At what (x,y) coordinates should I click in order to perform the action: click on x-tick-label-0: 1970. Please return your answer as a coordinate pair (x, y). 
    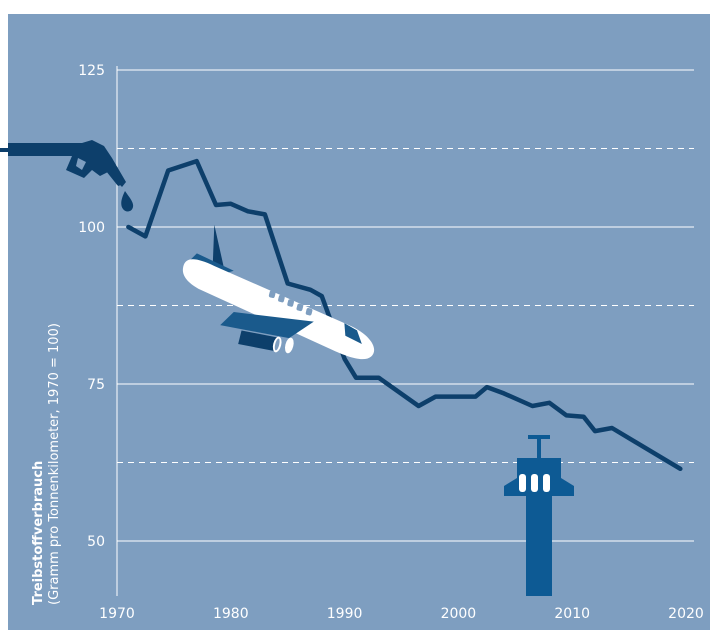
    Looking at the image, I should click on (117, 614).